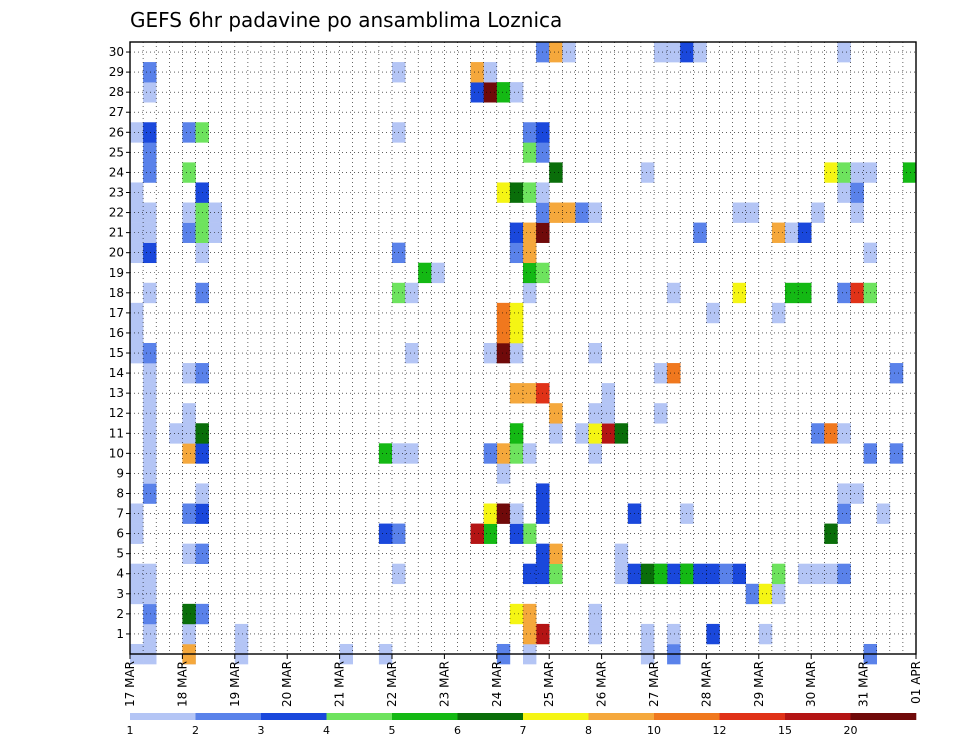 This screenshot has height=742, width=960. I want to click on y-tick-label: 17, so click(116, 313).